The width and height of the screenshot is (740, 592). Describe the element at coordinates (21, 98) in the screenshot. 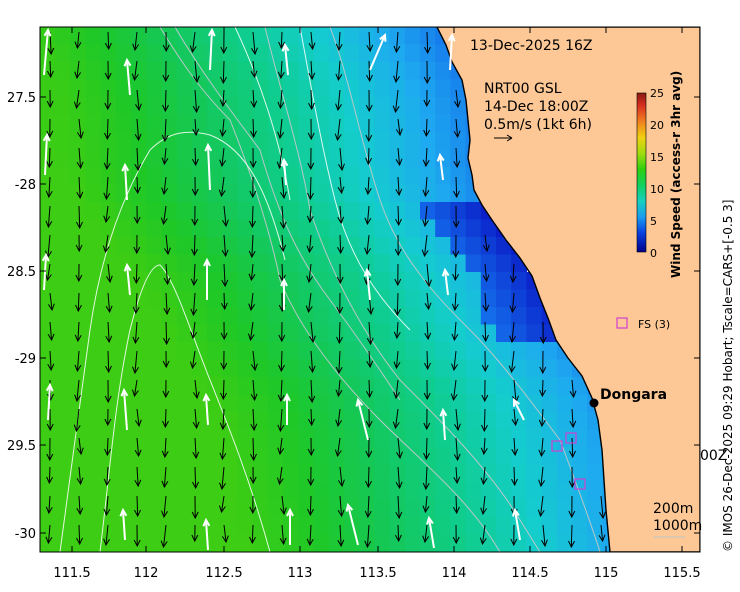

I see `y-tick-label: 27.5` at that location.